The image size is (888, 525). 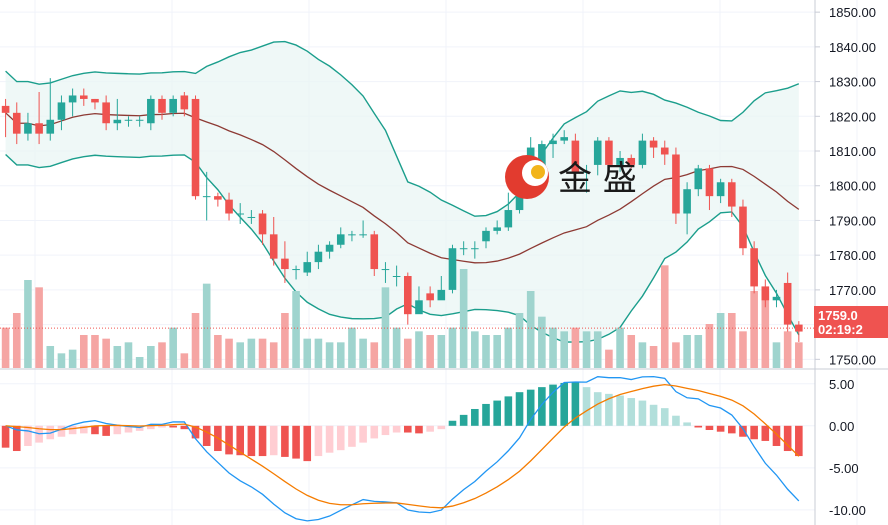 What do you see at coordinates (852, 12) in the screenshot?
I see `price-tick-label: 1850.00` at bounding box center [852, 12].